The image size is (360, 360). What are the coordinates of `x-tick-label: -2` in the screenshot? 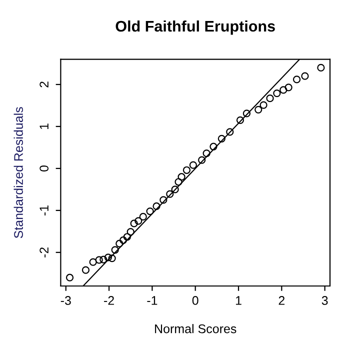 It's located at (109, 300).